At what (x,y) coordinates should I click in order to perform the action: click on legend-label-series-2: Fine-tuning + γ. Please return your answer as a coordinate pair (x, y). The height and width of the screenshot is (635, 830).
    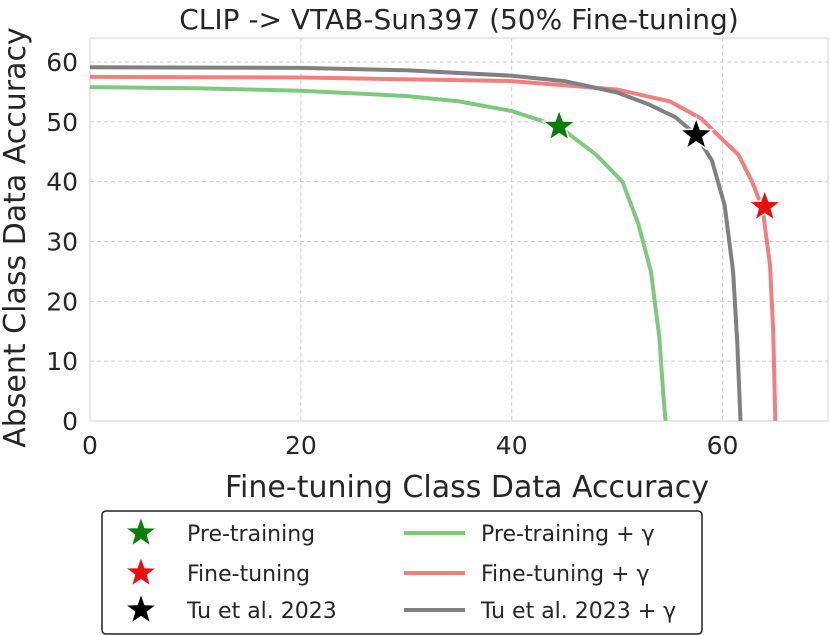
    Looking at the image, I should click on (565, 574).